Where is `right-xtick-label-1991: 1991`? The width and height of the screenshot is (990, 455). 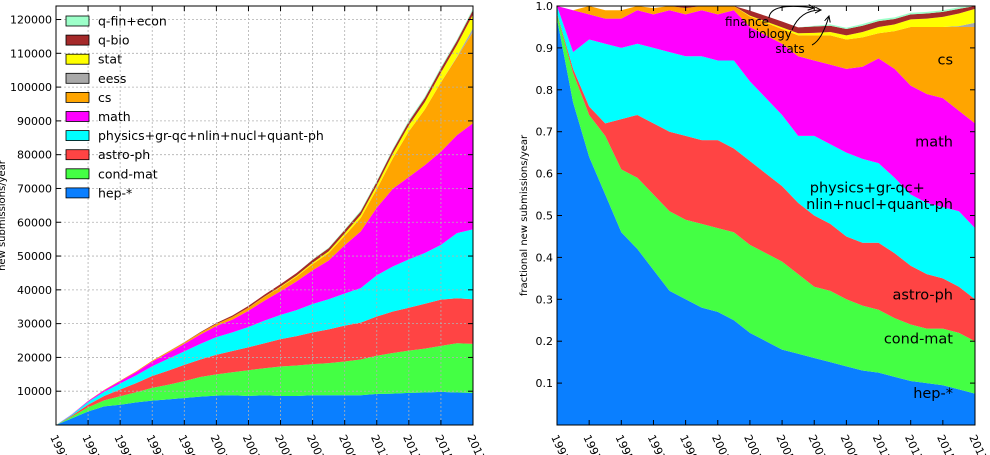
right-xtick-label-1991: 1991 is located at coordinates (560, 444).